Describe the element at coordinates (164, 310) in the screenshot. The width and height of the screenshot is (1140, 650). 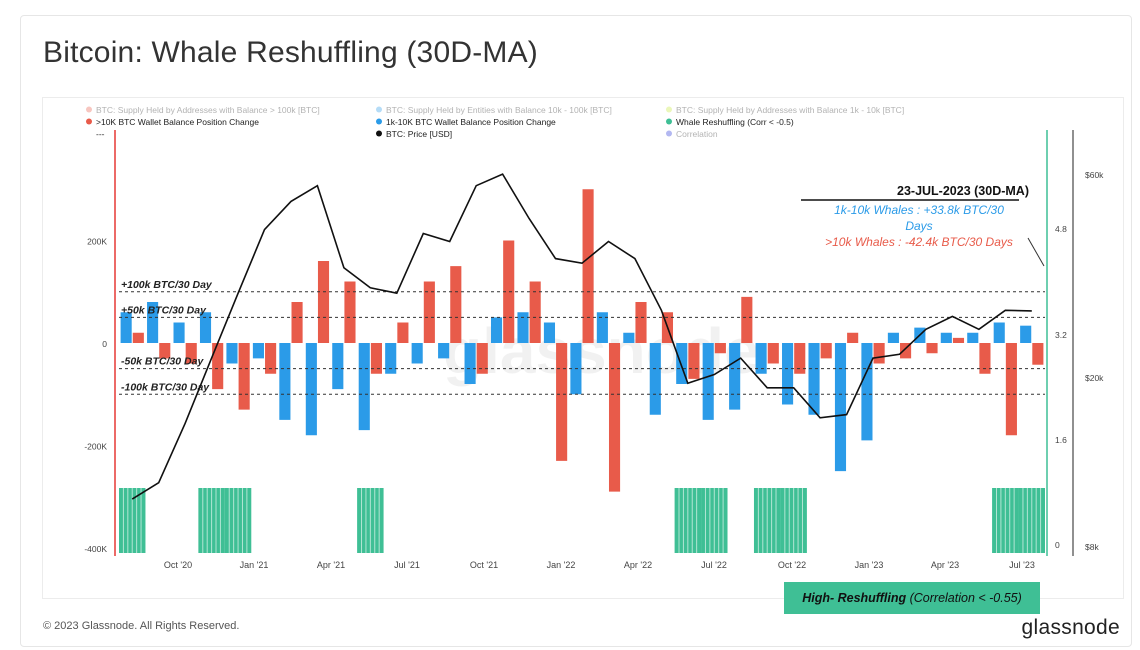
I see `reference-label: +50k BTC/30 Day` at that location.